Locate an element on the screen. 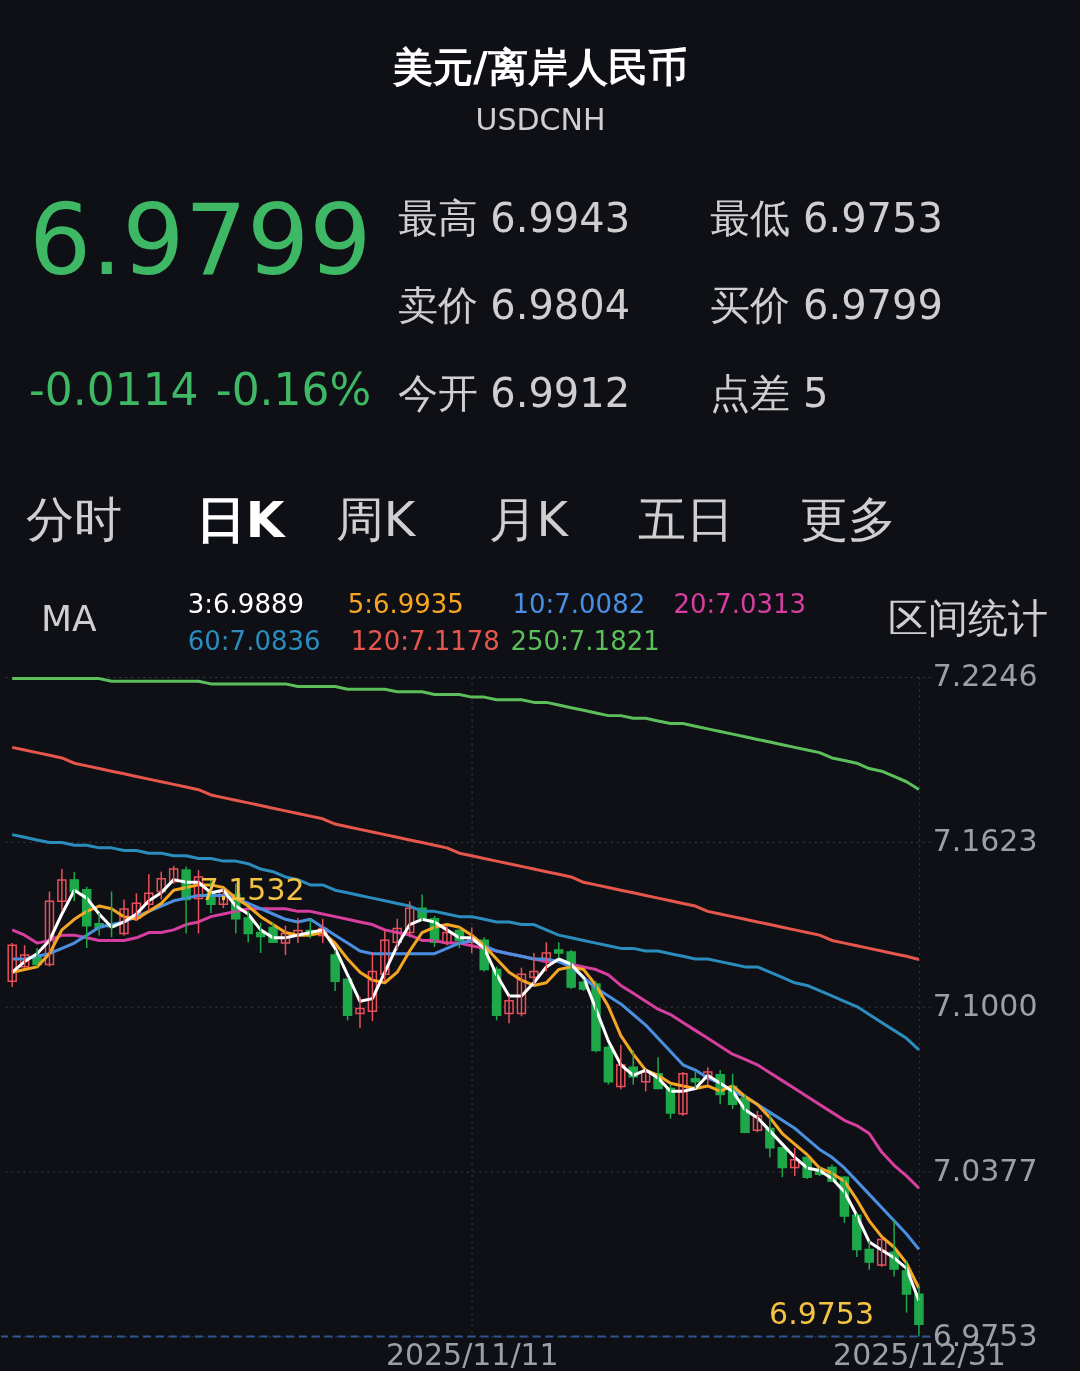  y-tick-label: 7.2246 is located at coordinates (985, 676).